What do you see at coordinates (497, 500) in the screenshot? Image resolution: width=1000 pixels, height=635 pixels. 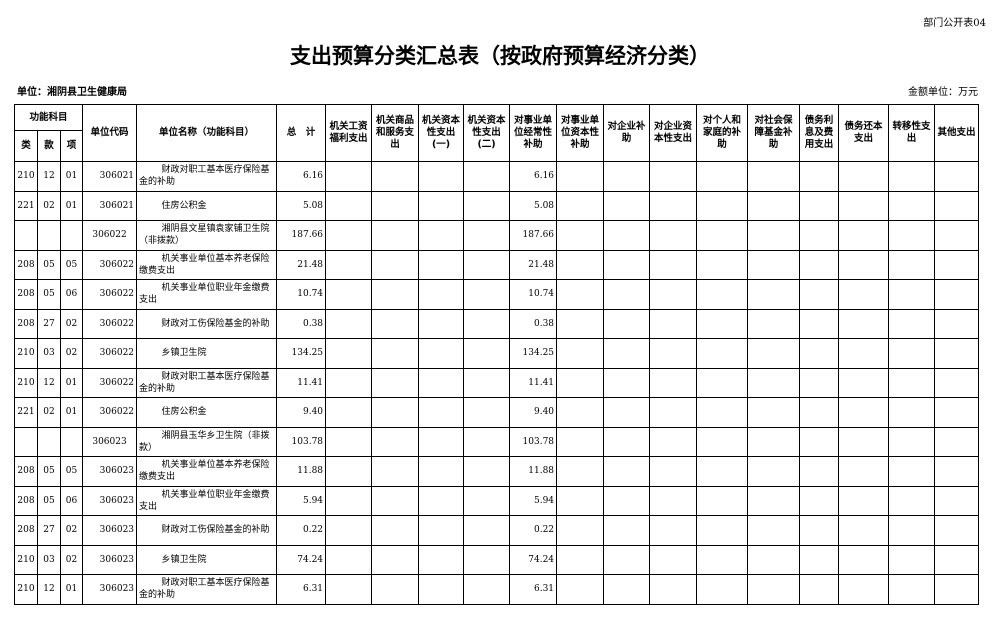 I see `table-row: 208 05 06 306023 机关事业单位职业年金缴费支出 5.94 5.94` at bounding box center [497, 500].